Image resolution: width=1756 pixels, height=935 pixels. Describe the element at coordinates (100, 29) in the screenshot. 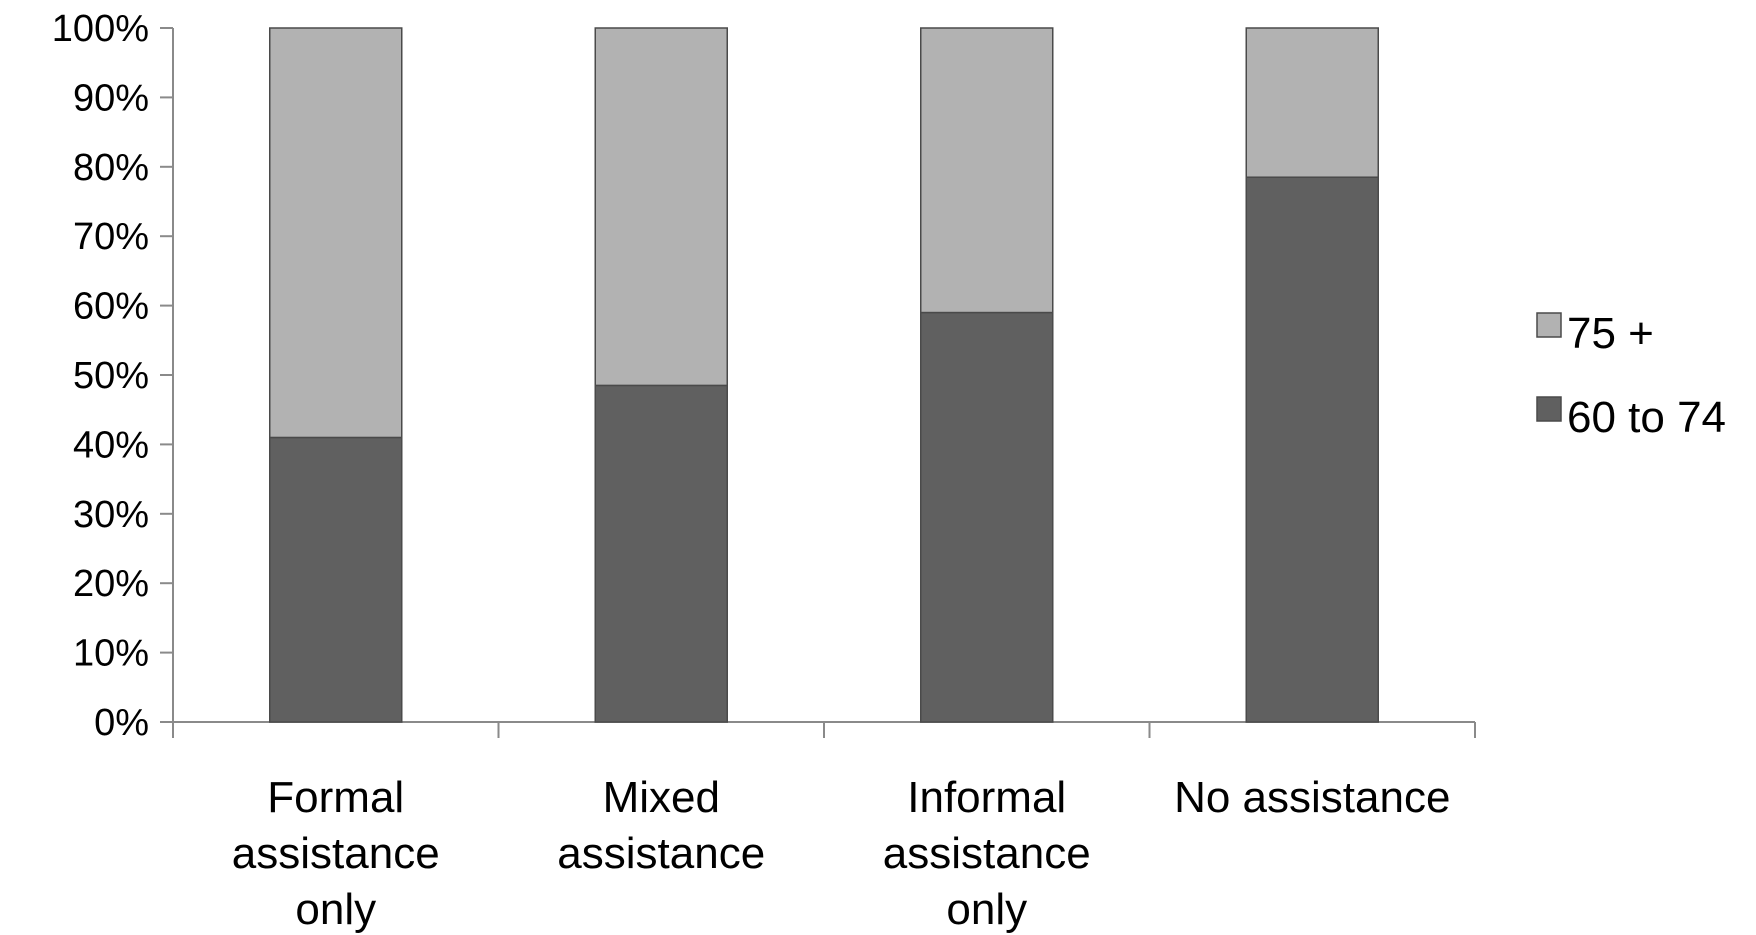

I see `y-tick-label: 100%` at that location.